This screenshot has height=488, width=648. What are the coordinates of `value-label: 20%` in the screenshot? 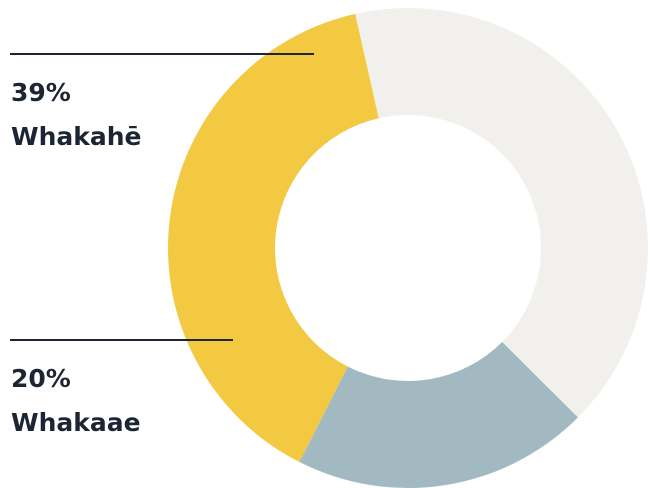 It's located at (41, 378).